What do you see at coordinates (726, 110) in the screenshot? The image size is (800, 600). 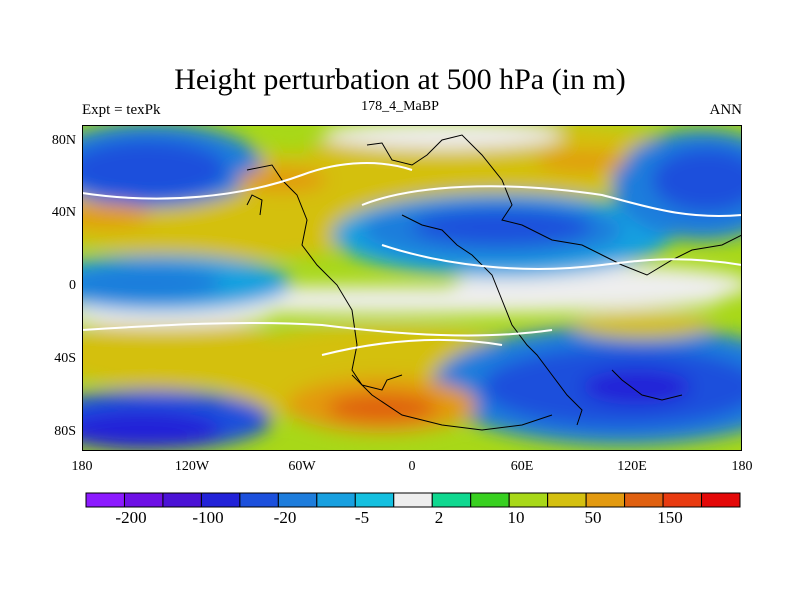 I see `season-label: ANN` at bounding box center [726, 110].